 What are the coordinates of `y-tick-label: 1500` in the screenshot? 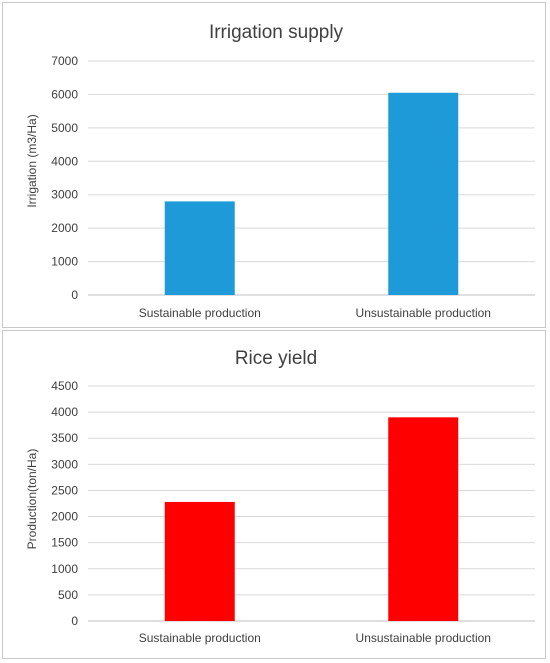 It's located at (64, 543).